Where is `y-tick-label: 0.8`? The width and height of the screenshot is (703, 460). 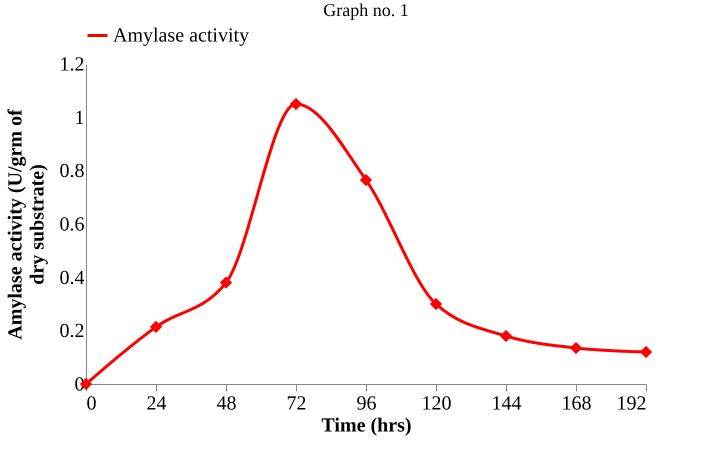
y-tick-label: 0.8 is located at coordinates (72, 171).